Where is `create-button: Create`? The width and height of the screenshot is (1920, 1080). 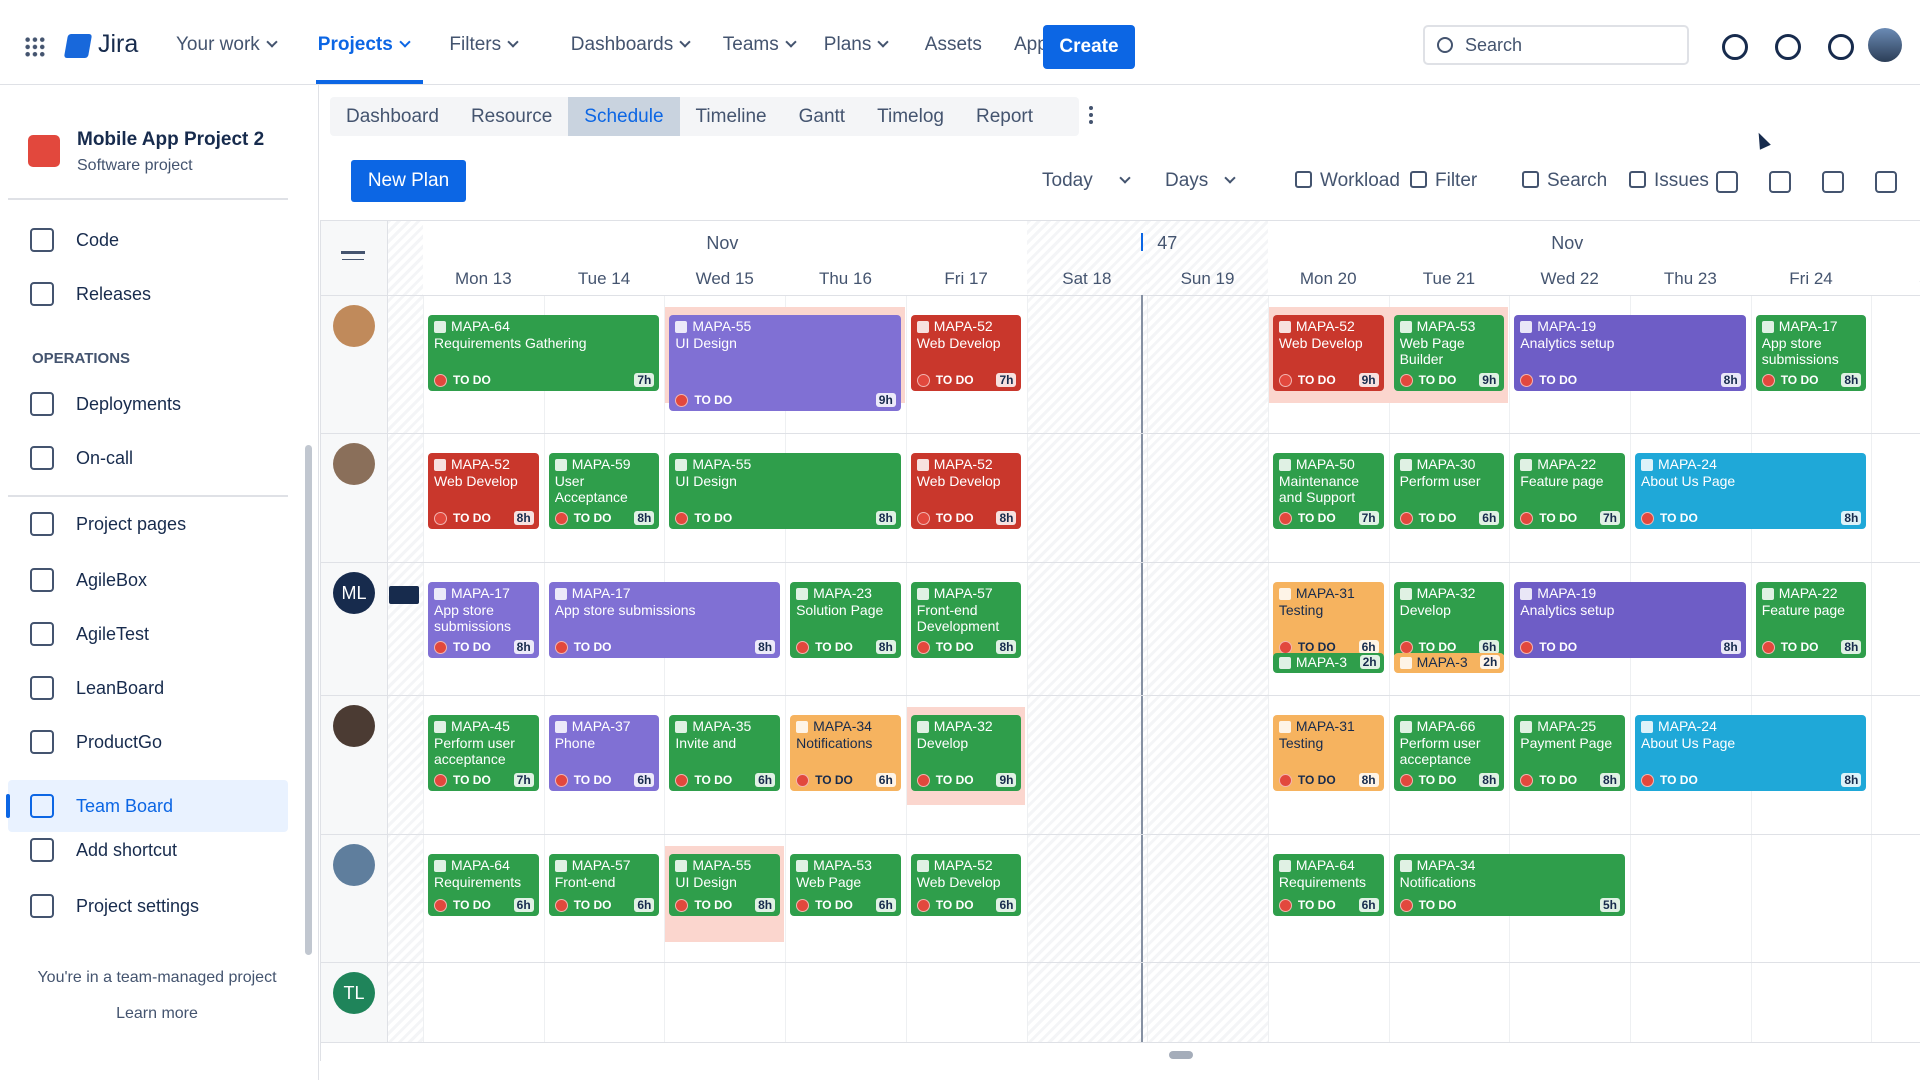
create-button: Create is located at coordinates (1089, 47).